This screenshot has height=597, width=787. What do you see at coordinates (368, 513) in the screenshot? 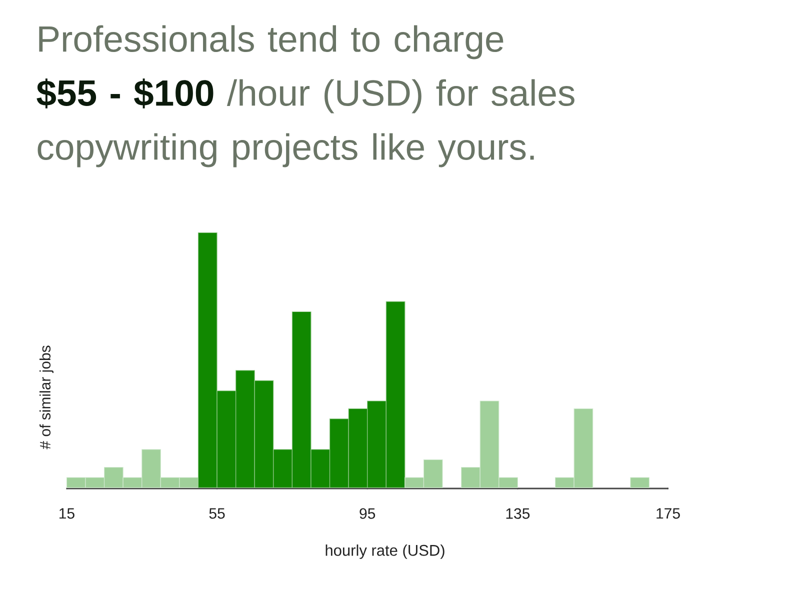
I see `x-tick-label: 95` at bounding box center [368, 513].